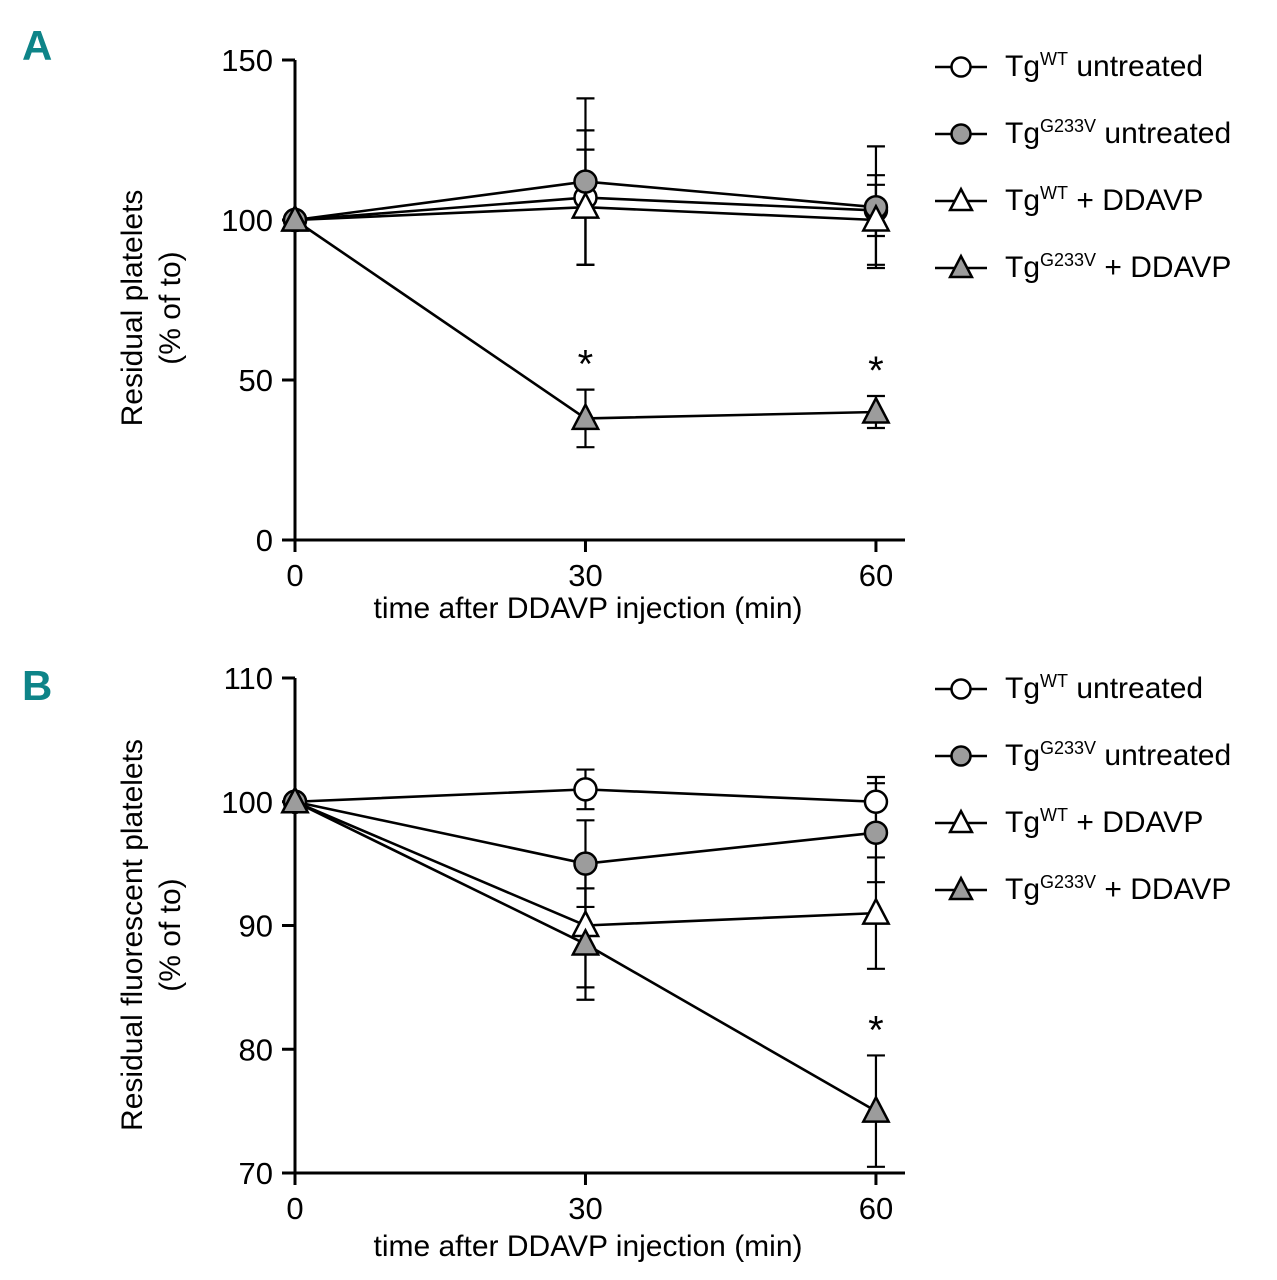 This screenshot has width=1277, height=1280. What do you see at coordinates (248, 678) in the screenshot?
I see `svg-text: 110` at bounding box center [248, 678].